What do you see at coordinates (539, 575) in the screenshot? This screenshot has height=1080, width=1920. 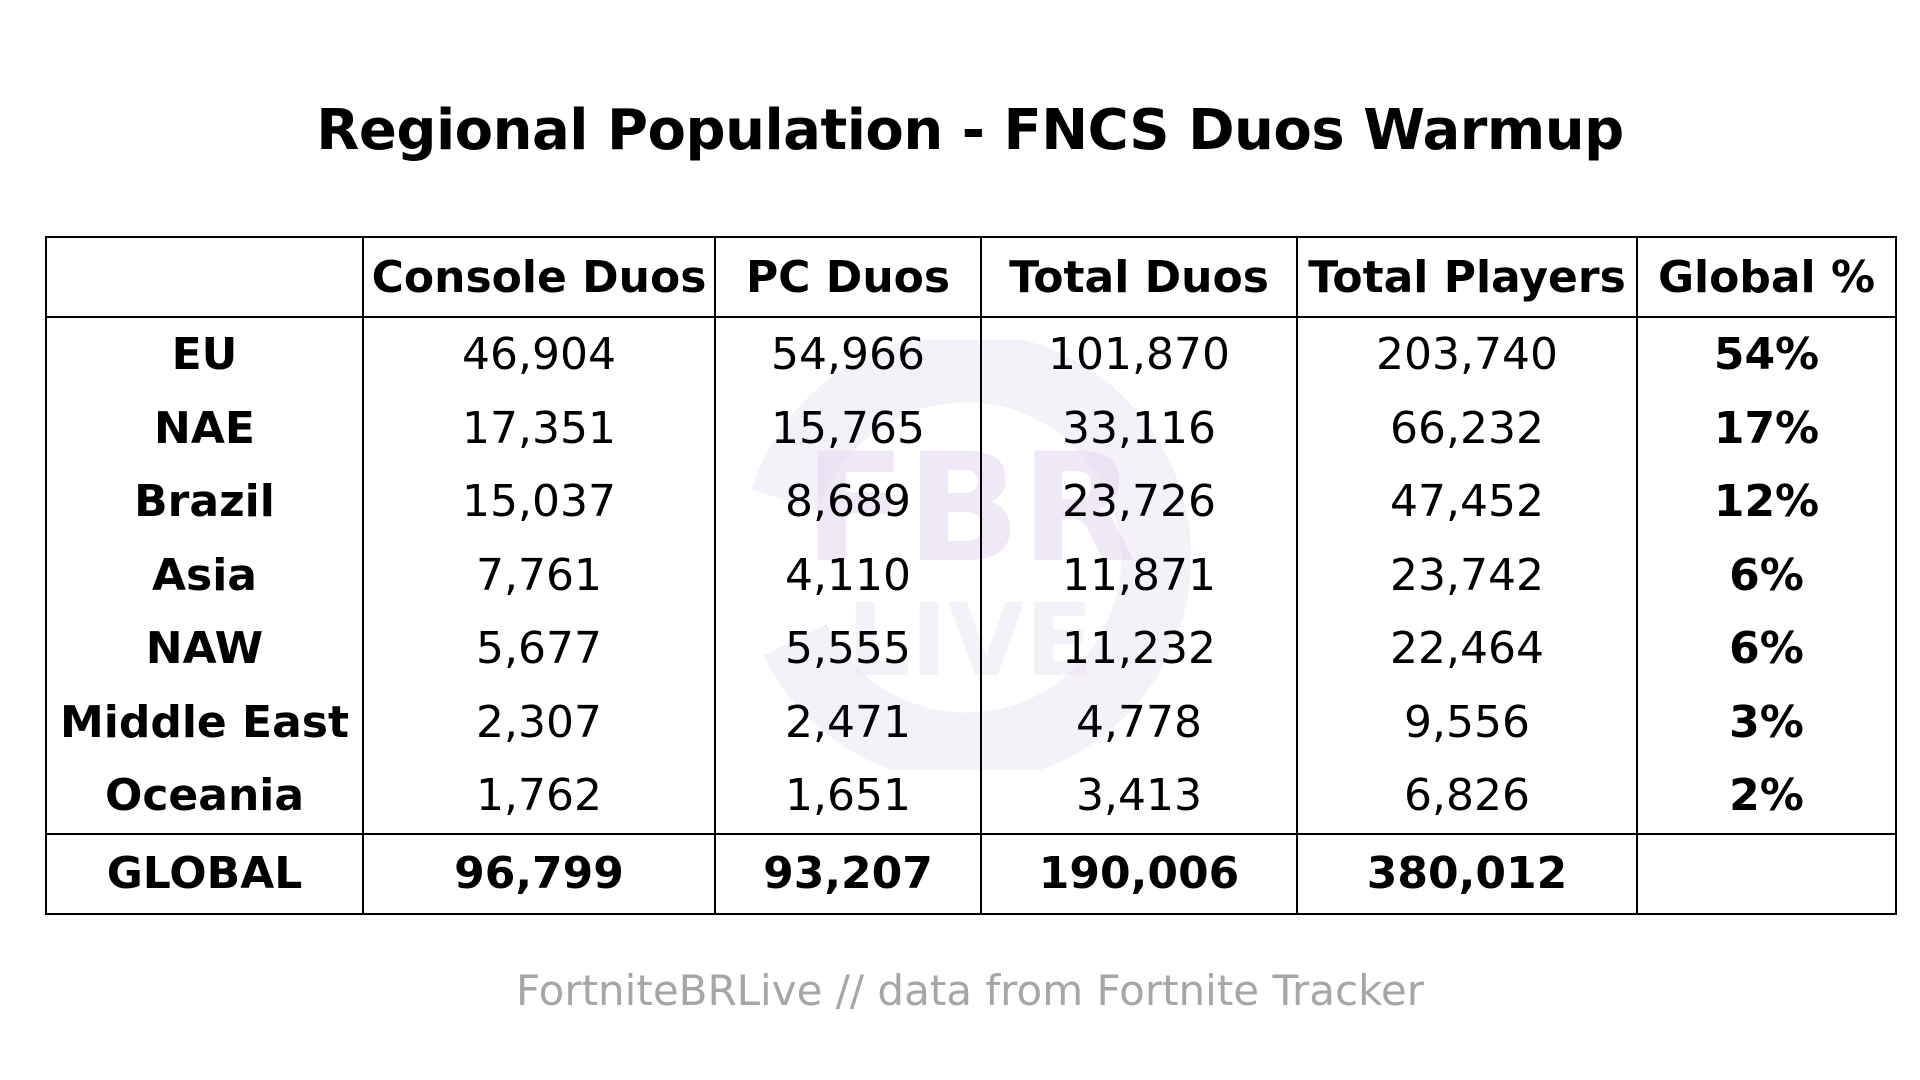 I see `console-duos-cell: 7,761` at bounding box center [539, 575].